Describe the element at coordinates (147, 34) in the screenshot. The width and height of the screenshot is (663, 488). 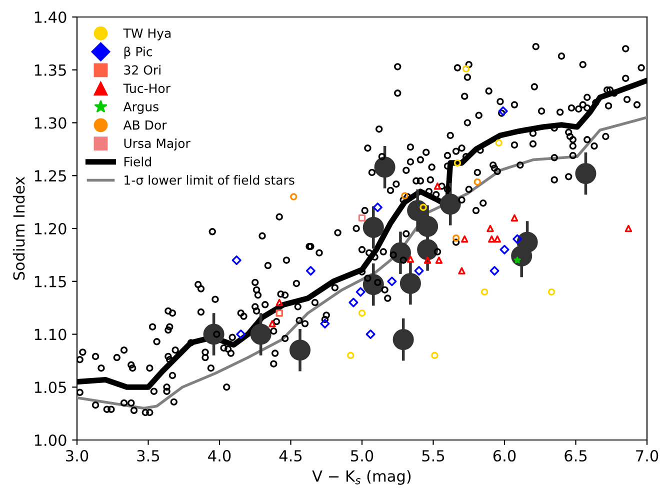
I see `legend-label: TW Hya` at that location.